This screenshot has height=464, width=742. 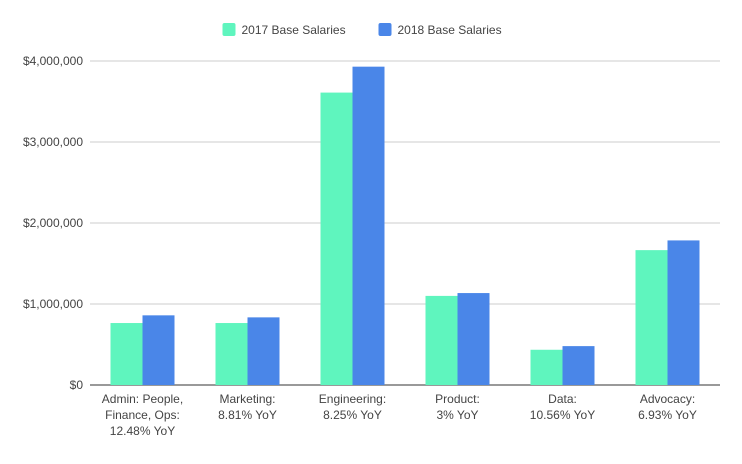 I want to click on x-tick-label: 3% YoY, so click(x=457, y=415).